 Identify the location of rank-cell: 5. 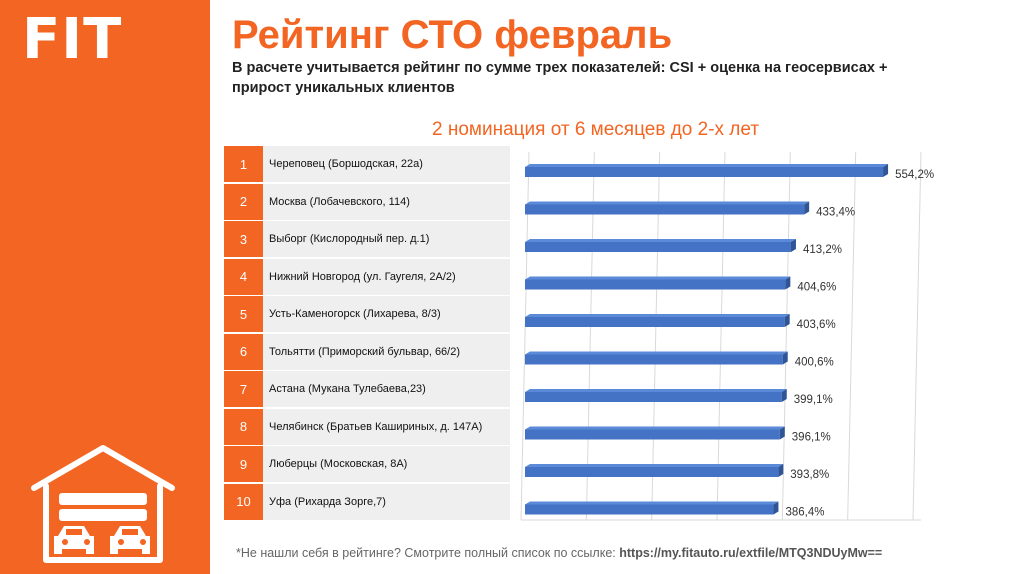
(243, 314).